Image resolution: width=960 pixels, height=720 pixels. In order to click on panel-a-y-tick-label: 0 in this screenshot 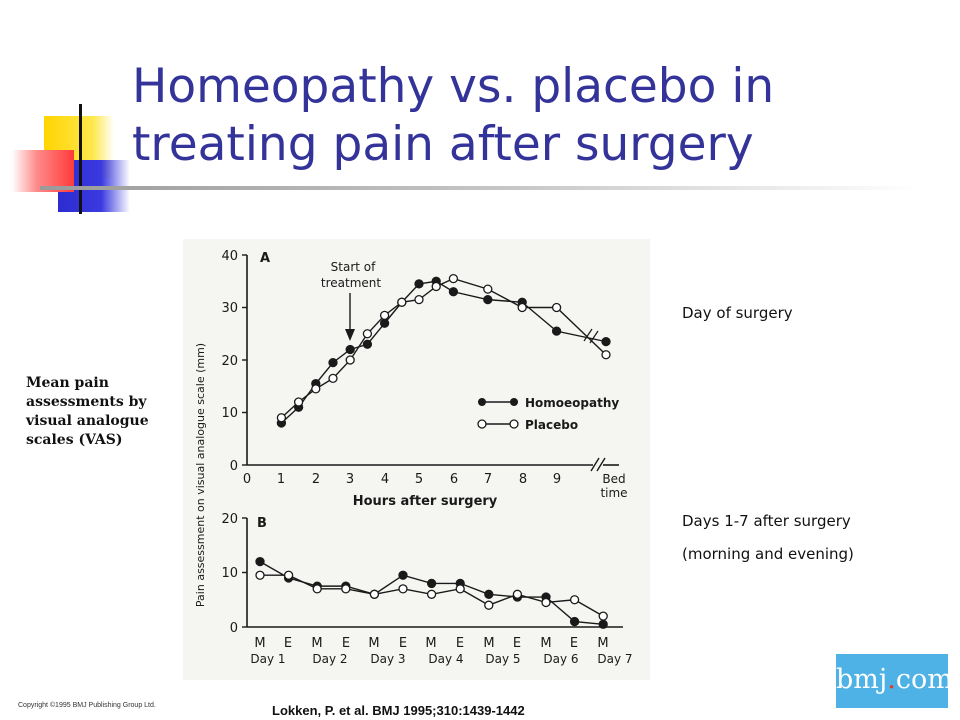, I will do `click(234, 466)`.